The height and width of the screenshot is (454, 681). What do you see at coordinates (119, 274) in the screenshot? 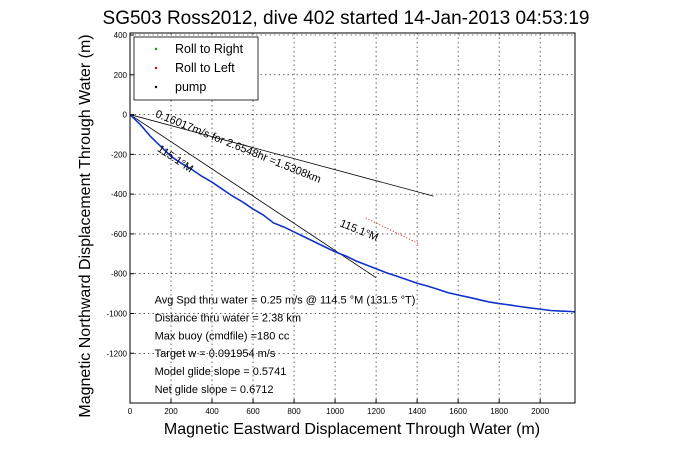
I see `y-tick-label: -800` at bounding box center [119, 274].